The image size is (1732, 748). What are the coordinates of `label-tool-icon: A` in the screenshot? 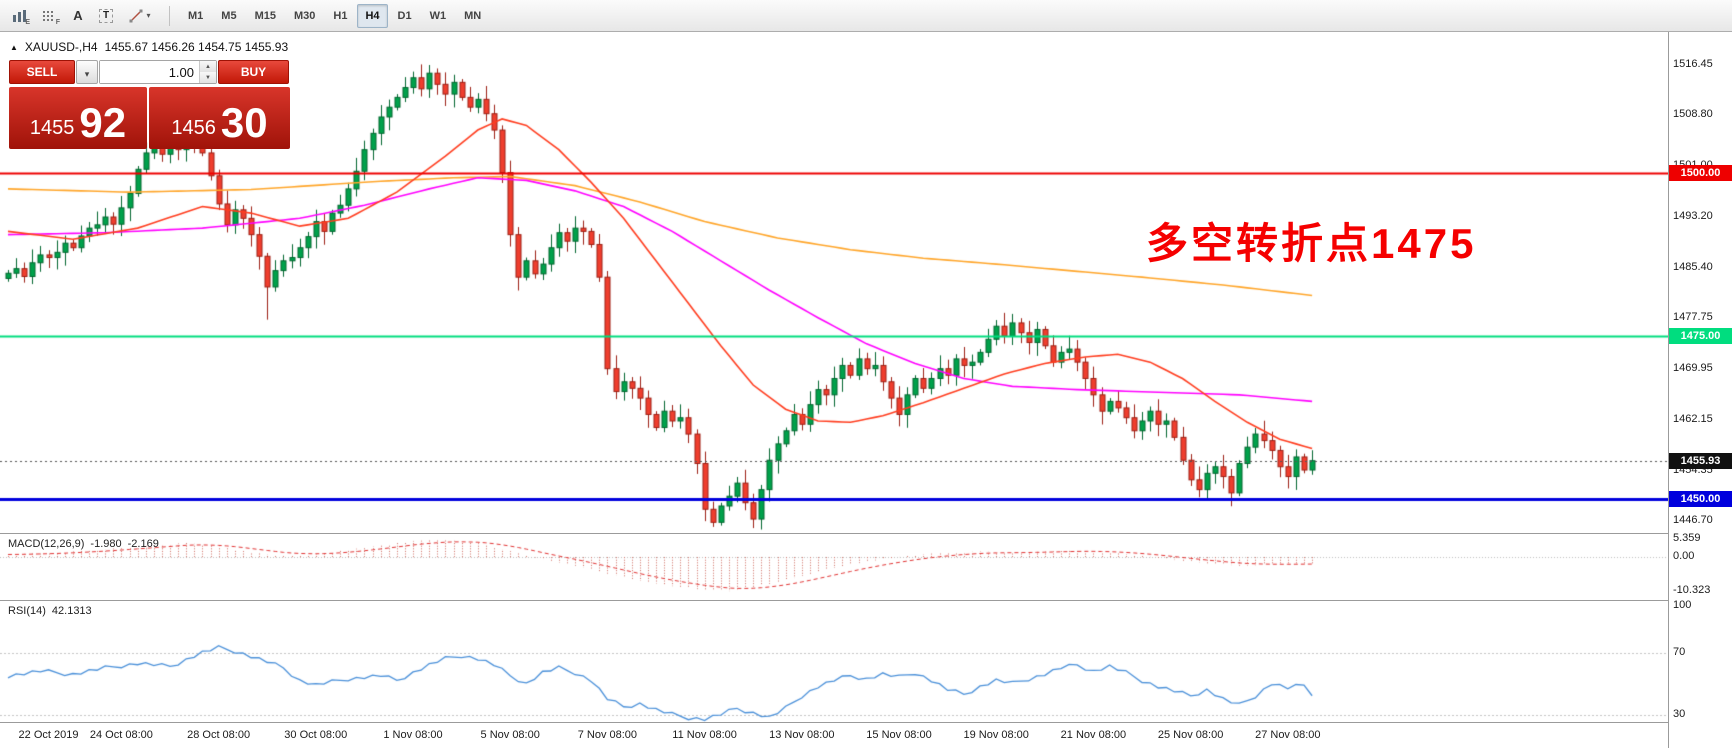 It's located at (78, 15).